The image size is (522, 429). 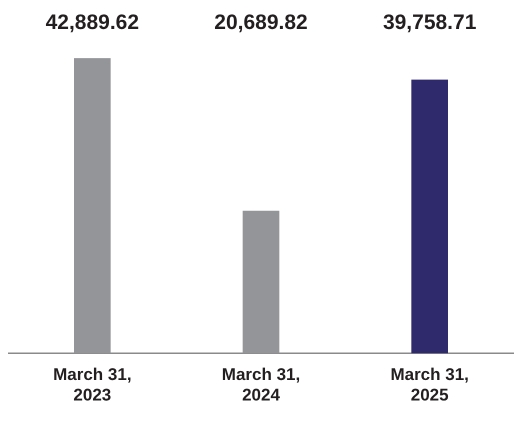 What do you see at coordinates (429, 384) in the screenshot?
I see `x-tick-label: March 31, 2025` at bounding box center [429, 384].